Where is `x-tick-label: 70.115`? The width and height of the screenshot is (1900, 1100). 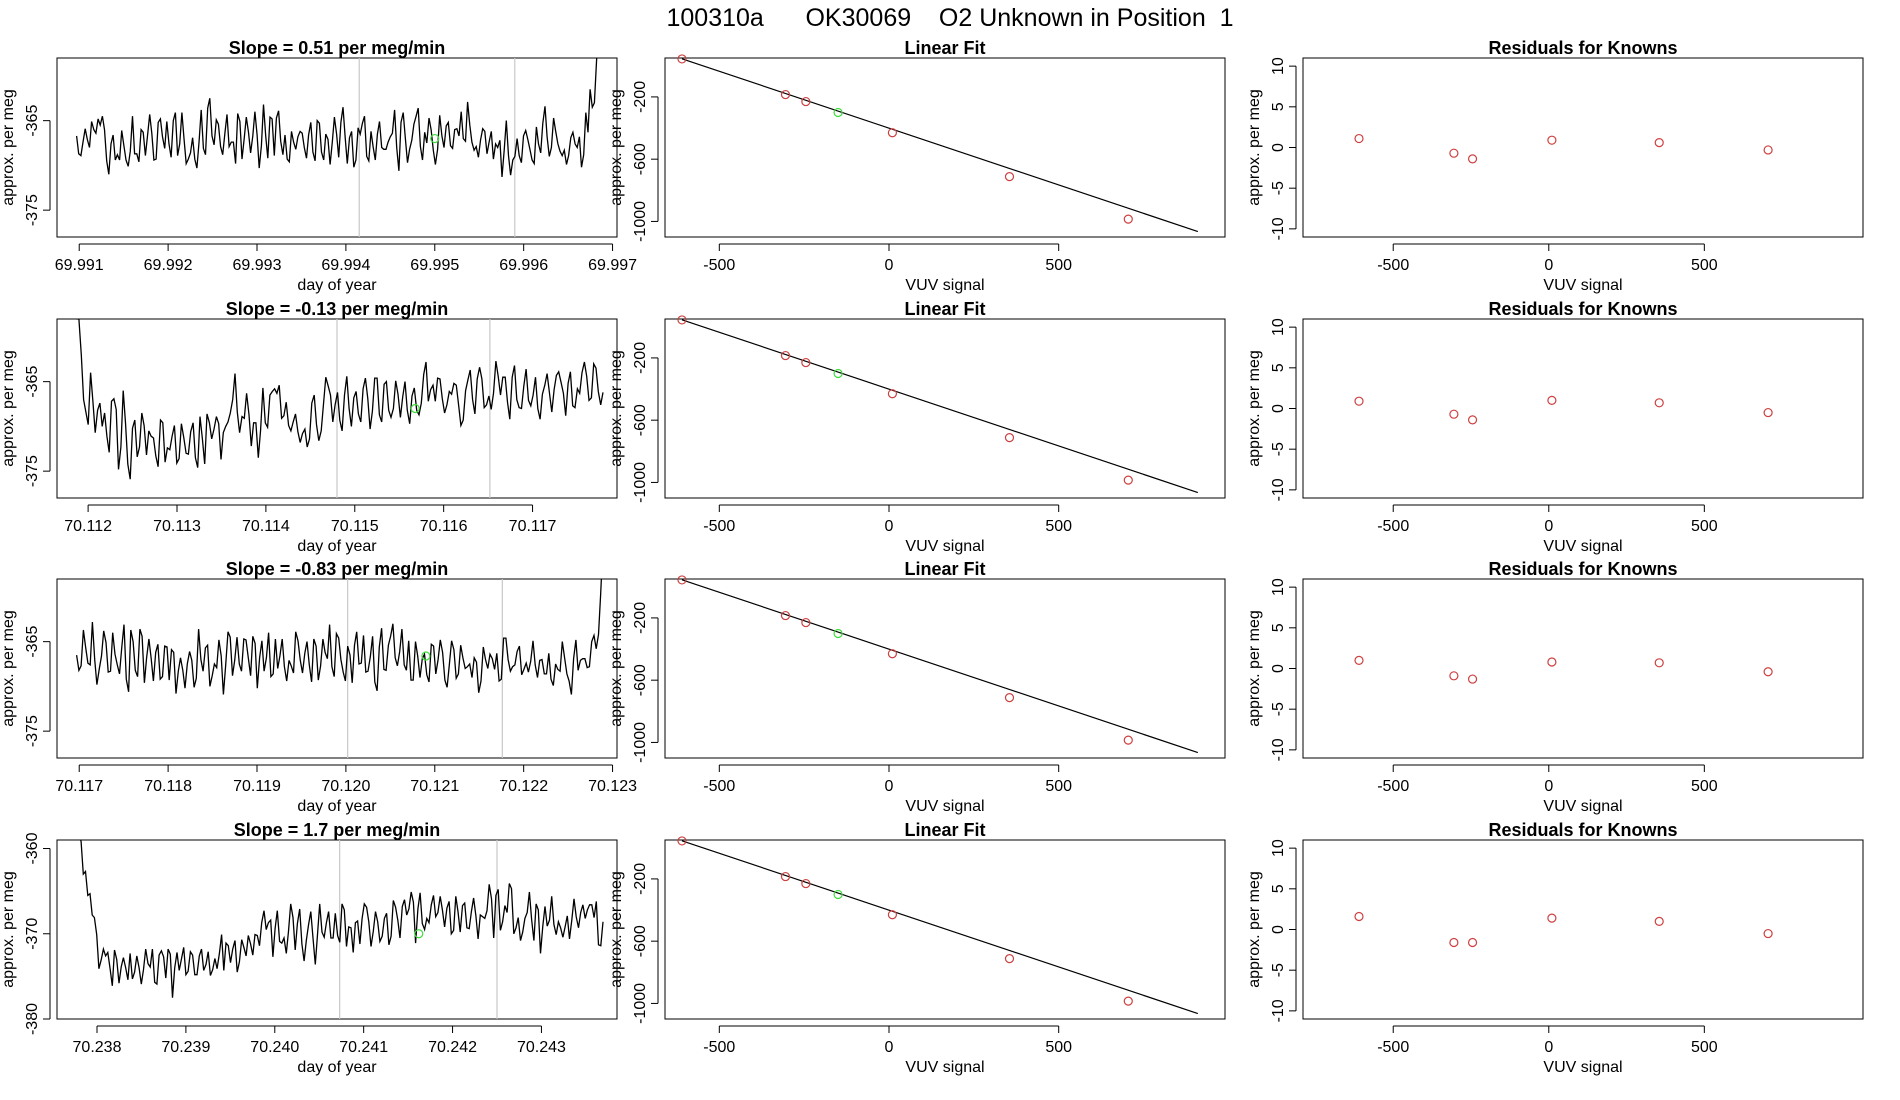
x-tick-label: 70.115 is located at coordinates (355, 526).